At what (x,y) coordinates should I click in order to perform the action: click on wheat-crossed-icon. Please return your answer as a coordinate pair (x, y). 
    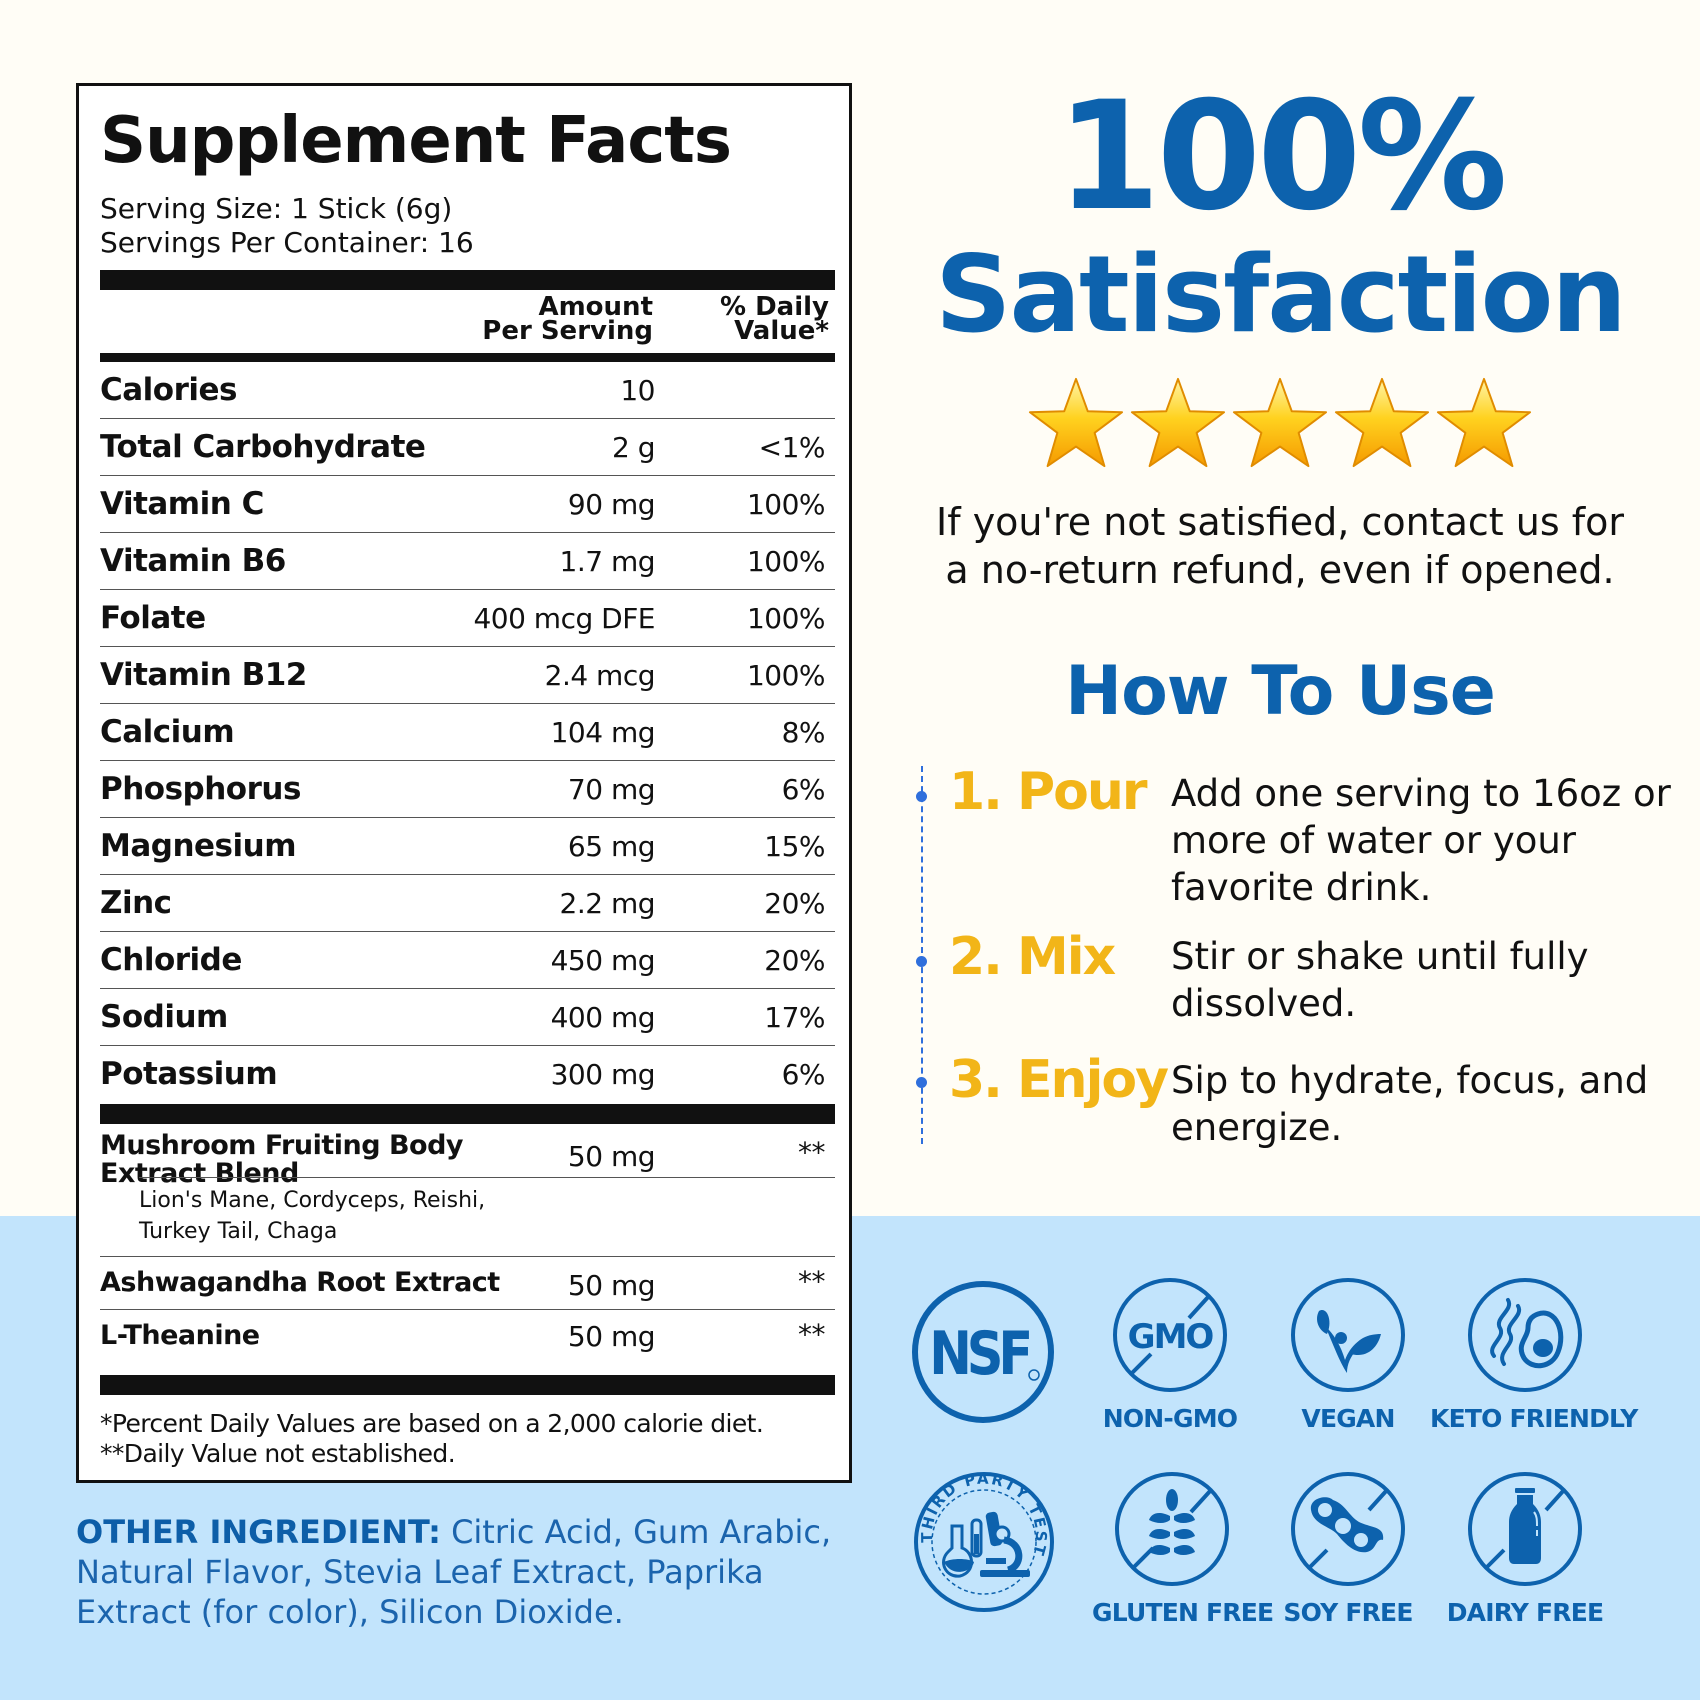
    Looking at the image, I should click on (1172, 1529).